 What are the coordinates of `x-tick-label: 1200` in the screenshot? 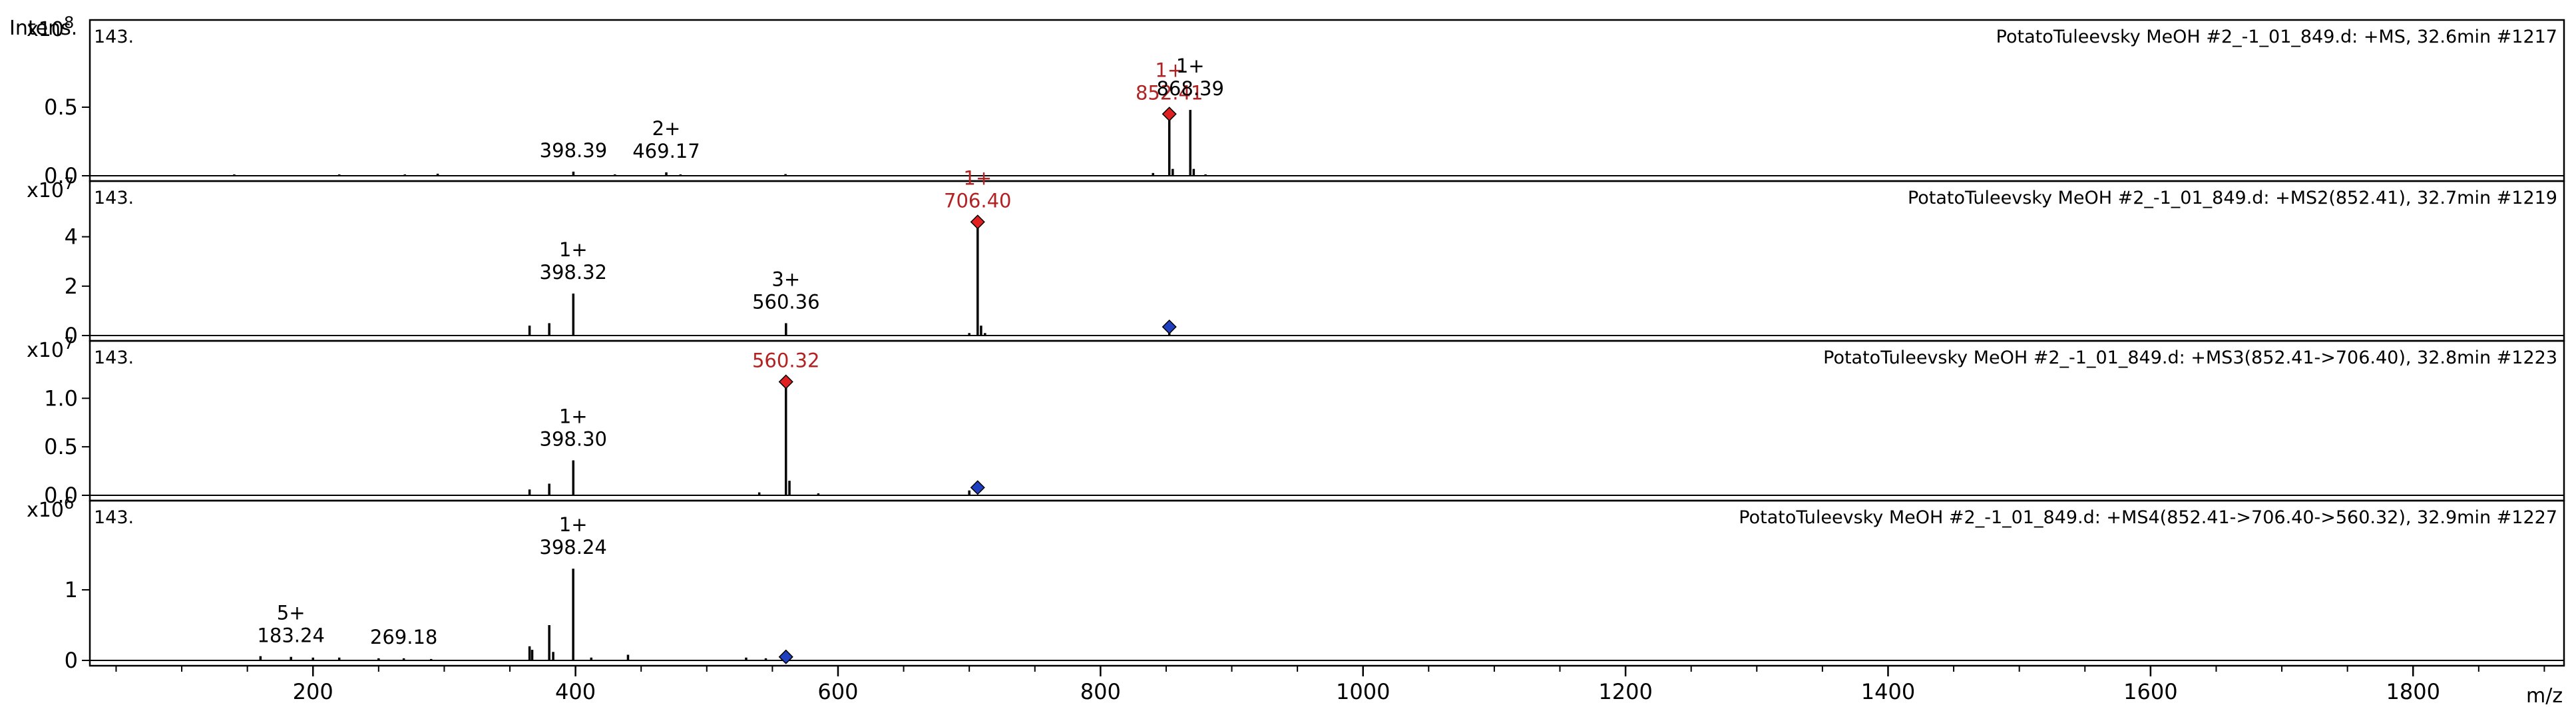 It's located at (1625, 692).